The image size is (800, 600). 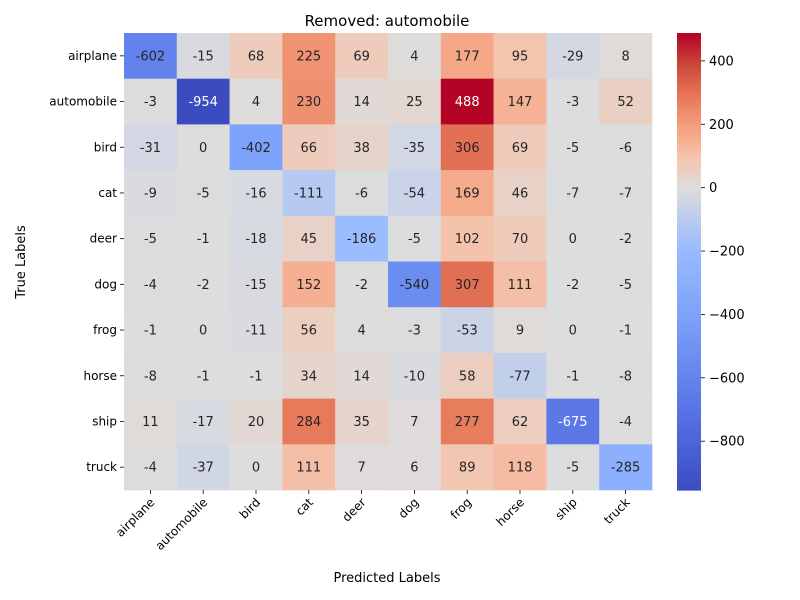 I want to click on heatmap-cell-label: -111, so click(x=309, y=193).